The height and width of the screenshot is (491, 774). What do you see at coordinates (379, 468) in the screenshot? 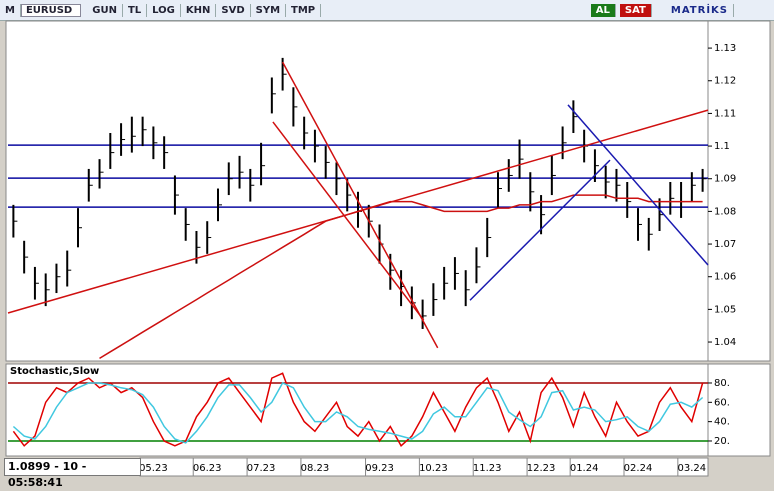
I see `x-tick-label: 09.23` at bounding box center [379, 468].